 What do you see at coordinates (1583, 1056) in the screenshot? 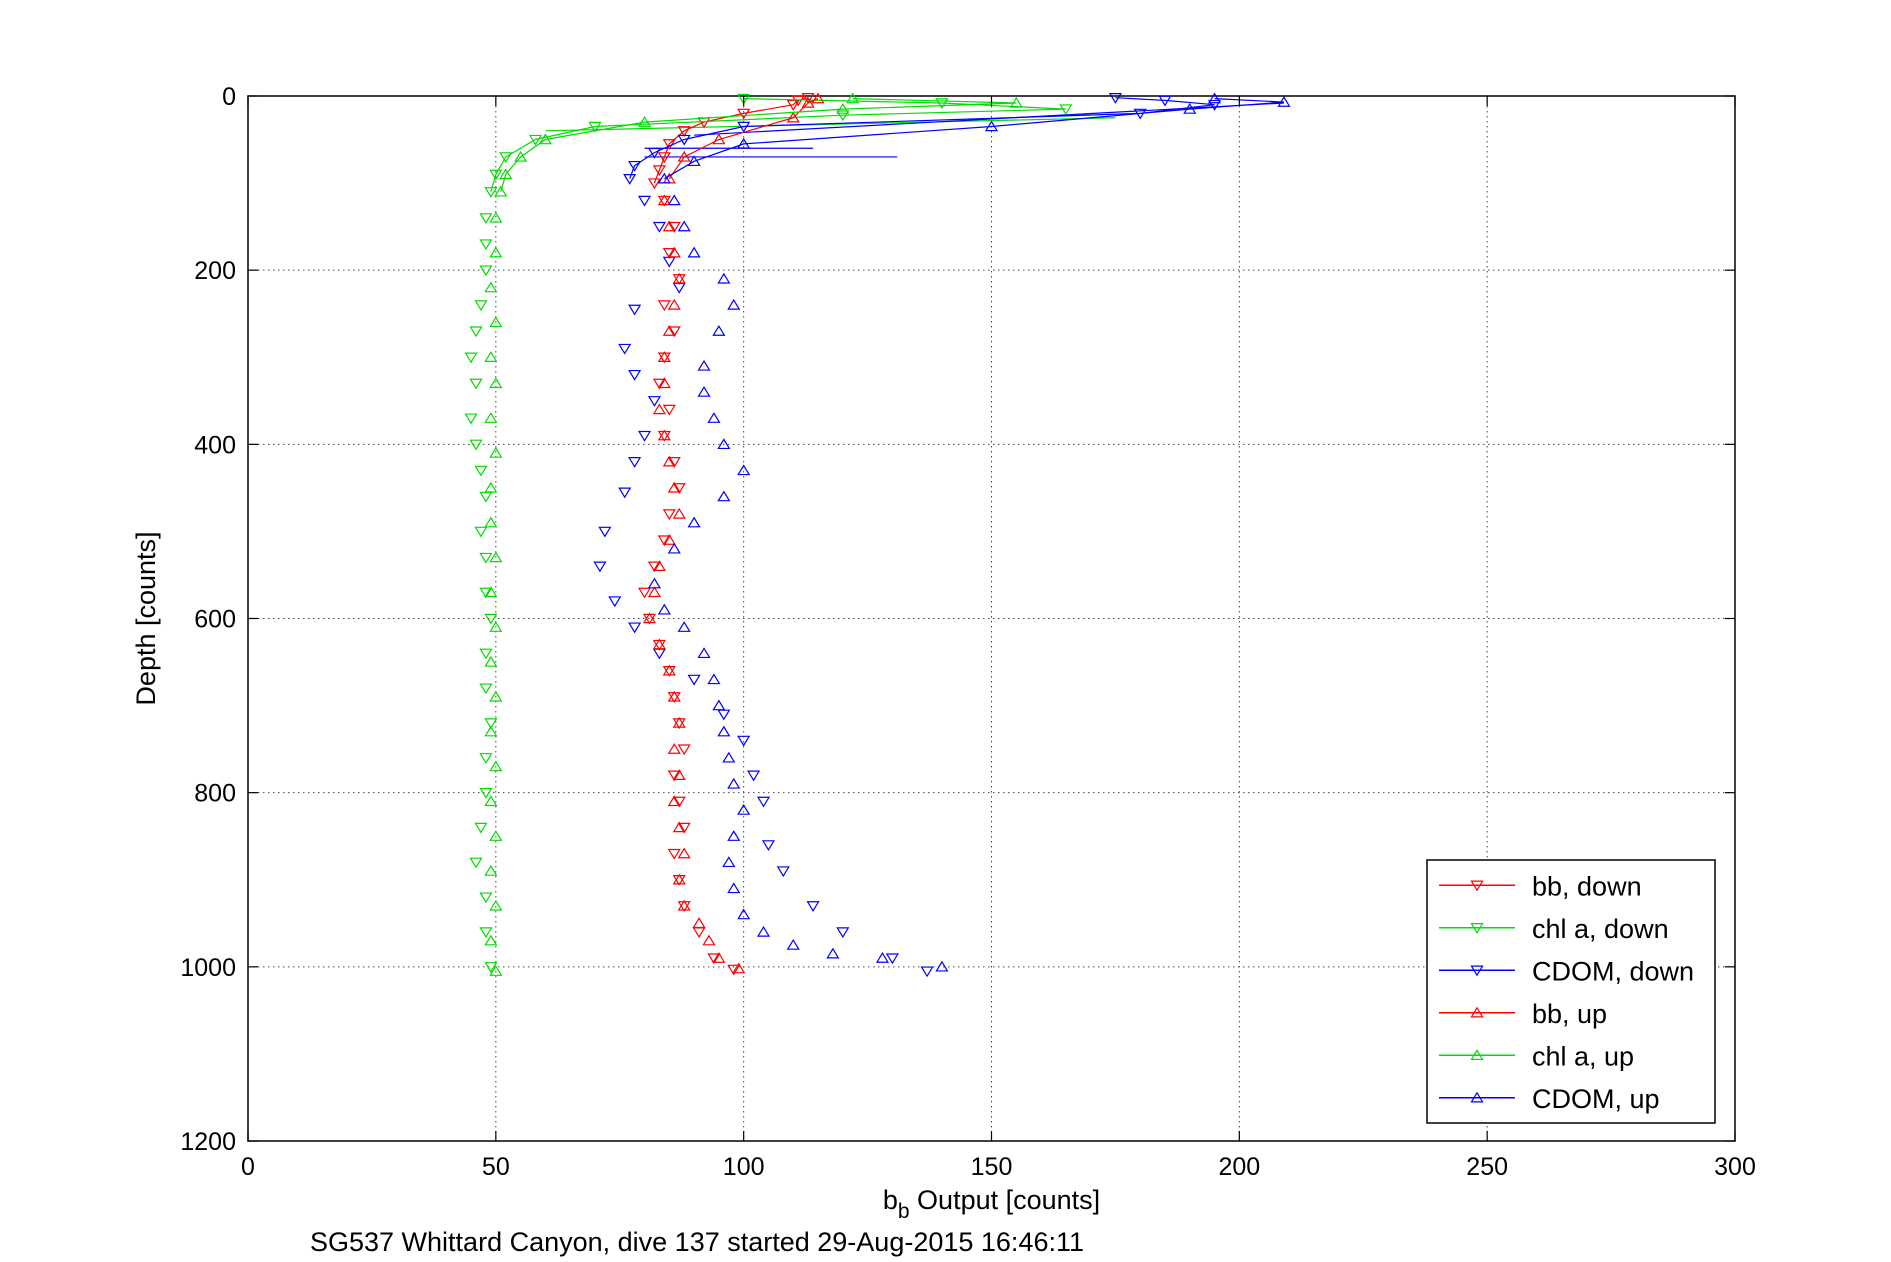
I see `legend-label: chl a, up` at bounding box center [1583, 1056].